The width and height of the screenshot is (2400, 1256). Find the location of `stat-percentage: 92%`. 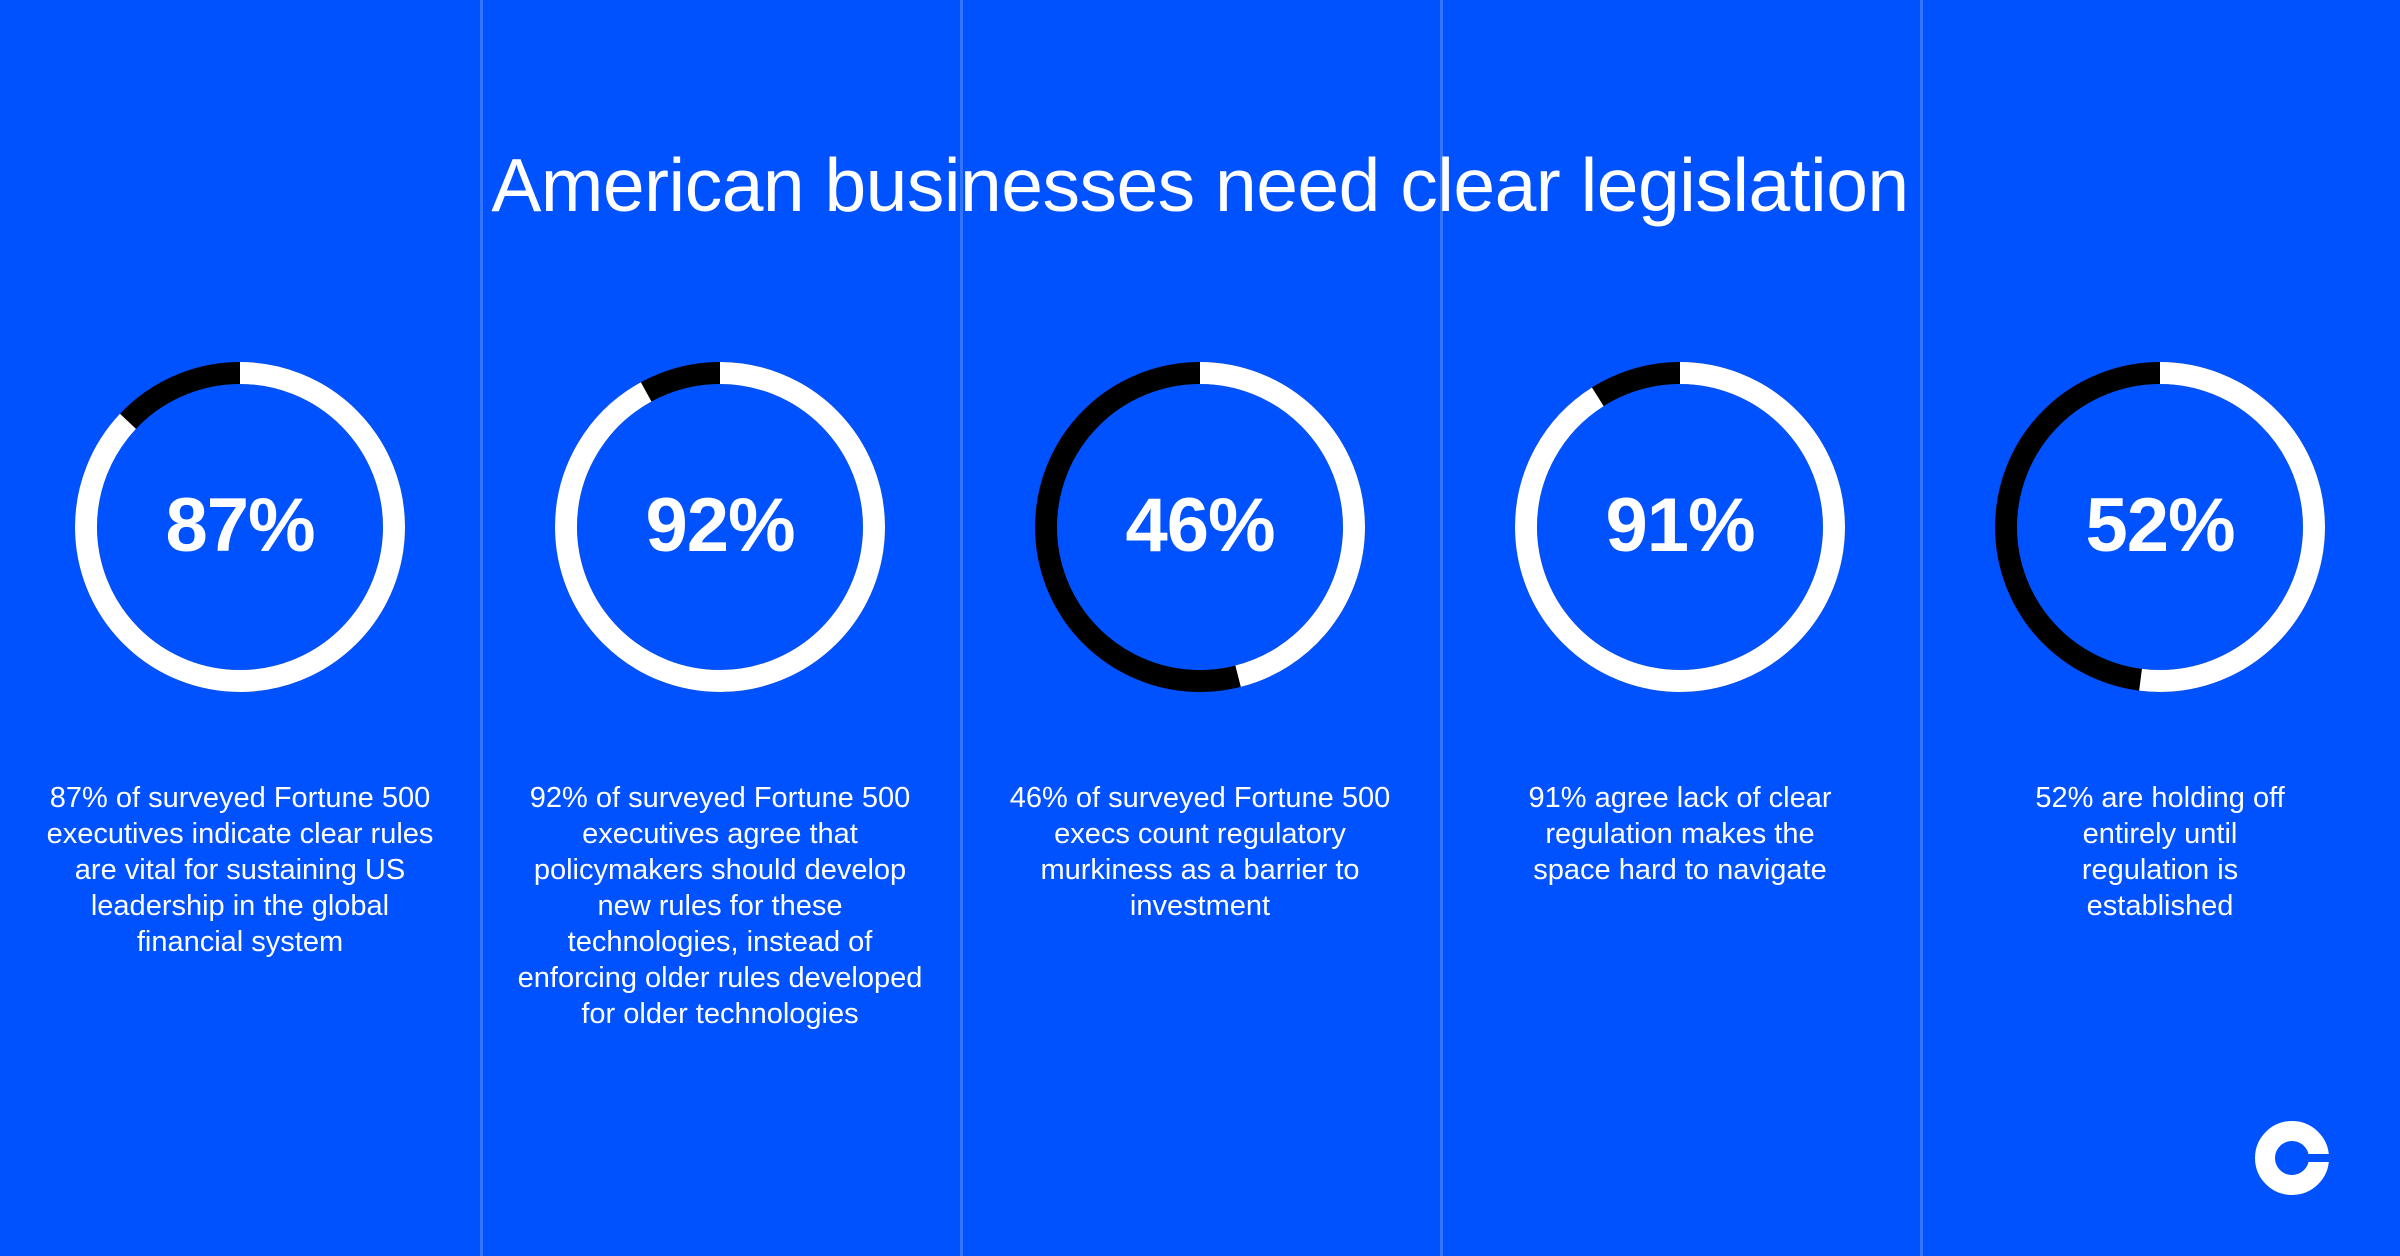

stat-percentage: 92% is located at coordinates (720, 525).